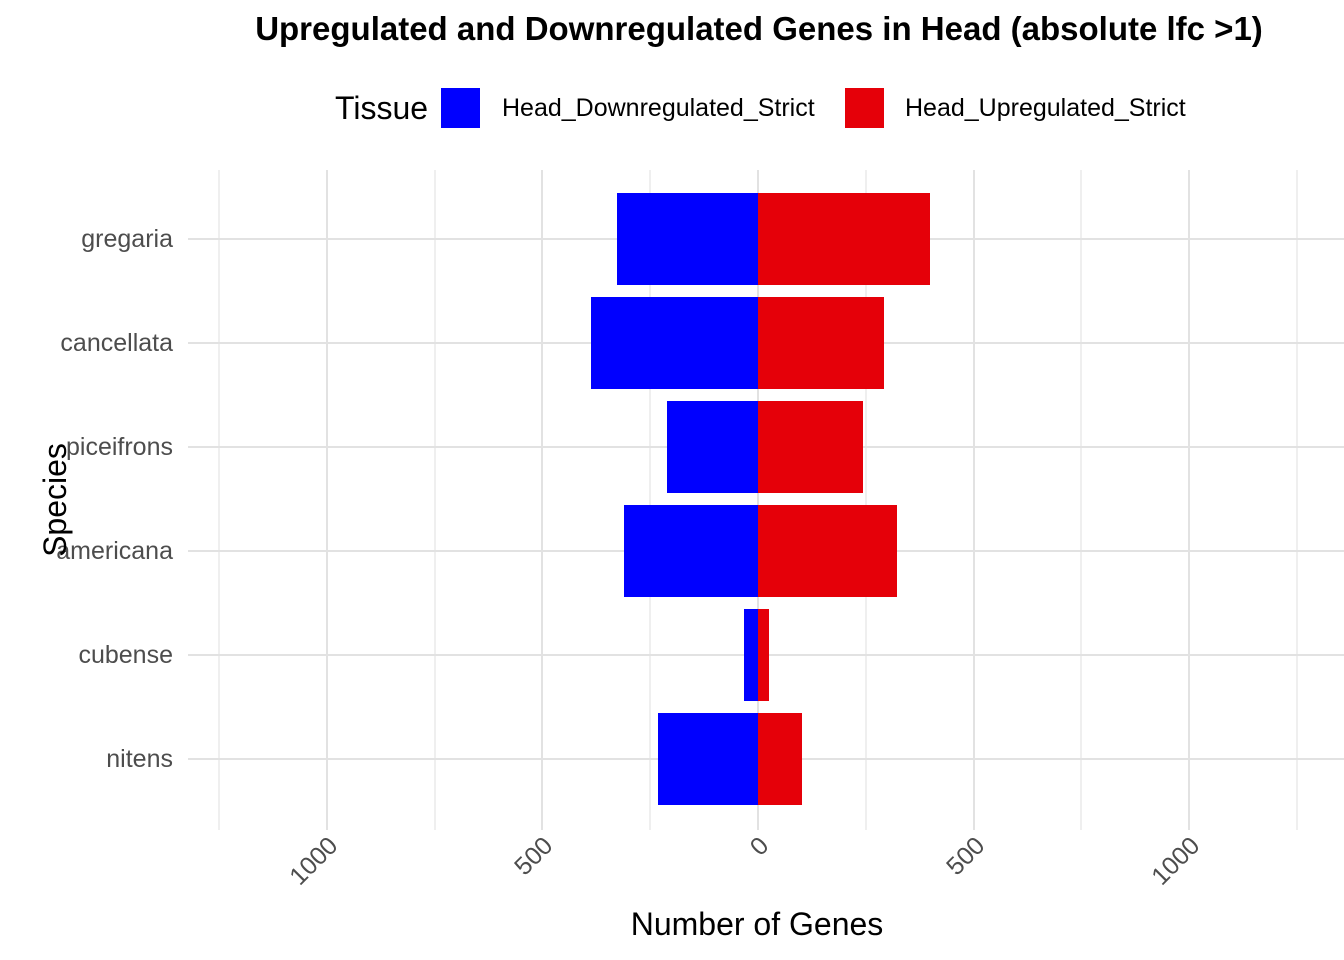  What do you see at coordinates (707, 759) in the screenshot?
I see `bar-downregulated-nitens` at bounding box center [707, 759].